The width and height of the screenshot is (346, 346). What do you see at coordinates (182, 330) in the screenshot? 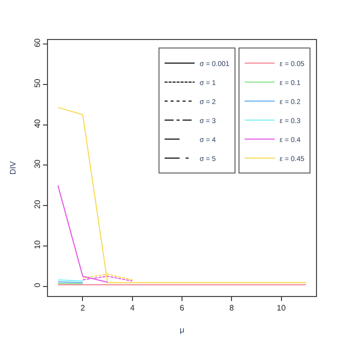
I see `x-axis-title: μ` at bounding box center [182, 330].